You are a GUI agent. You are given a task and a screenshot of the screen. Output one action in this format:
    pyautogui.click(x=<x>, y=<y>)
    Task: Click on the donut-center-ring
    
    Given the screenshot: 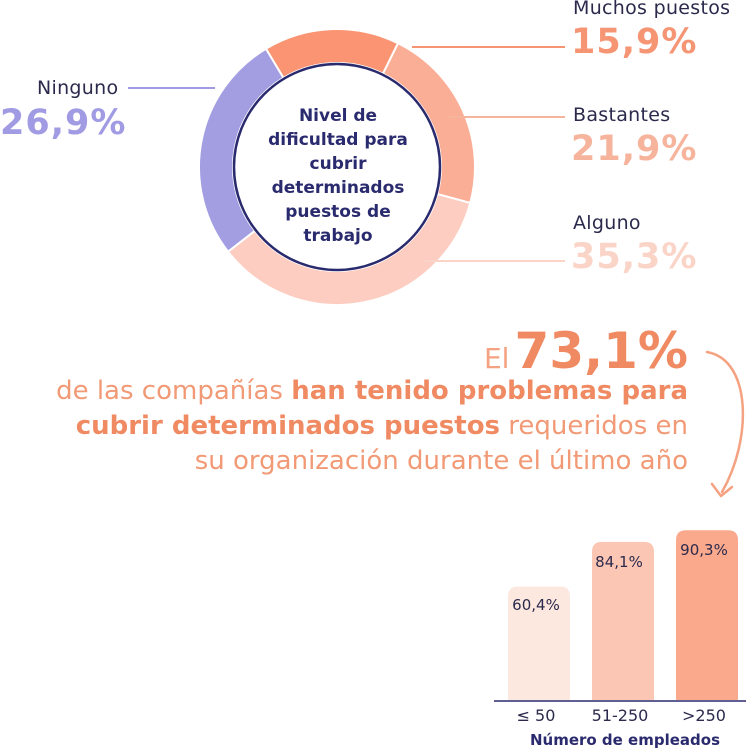 What is the action you would take?
    pyautogui.click(x=337, y=167)
    